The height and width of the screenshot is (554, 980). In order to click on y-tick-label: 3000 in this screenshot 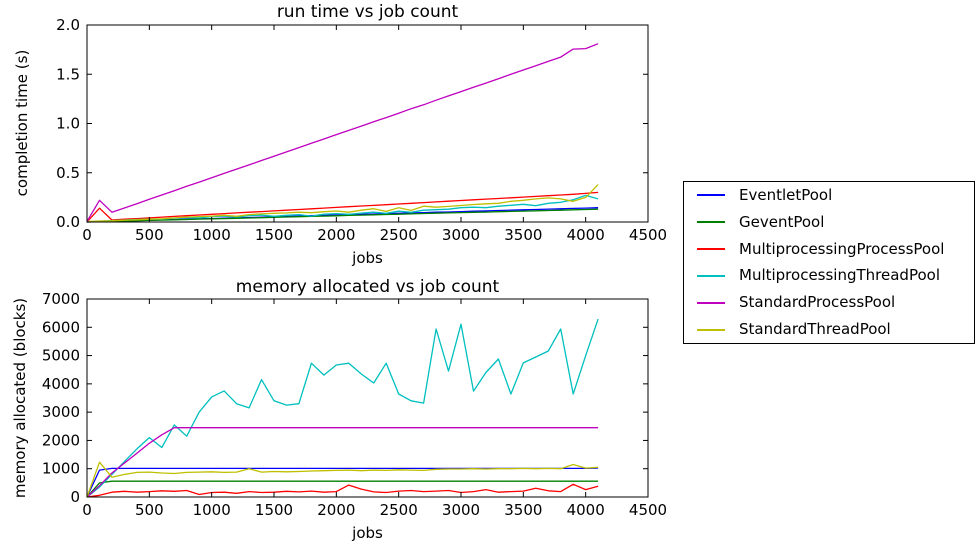, I will do `click(61, 412)`.